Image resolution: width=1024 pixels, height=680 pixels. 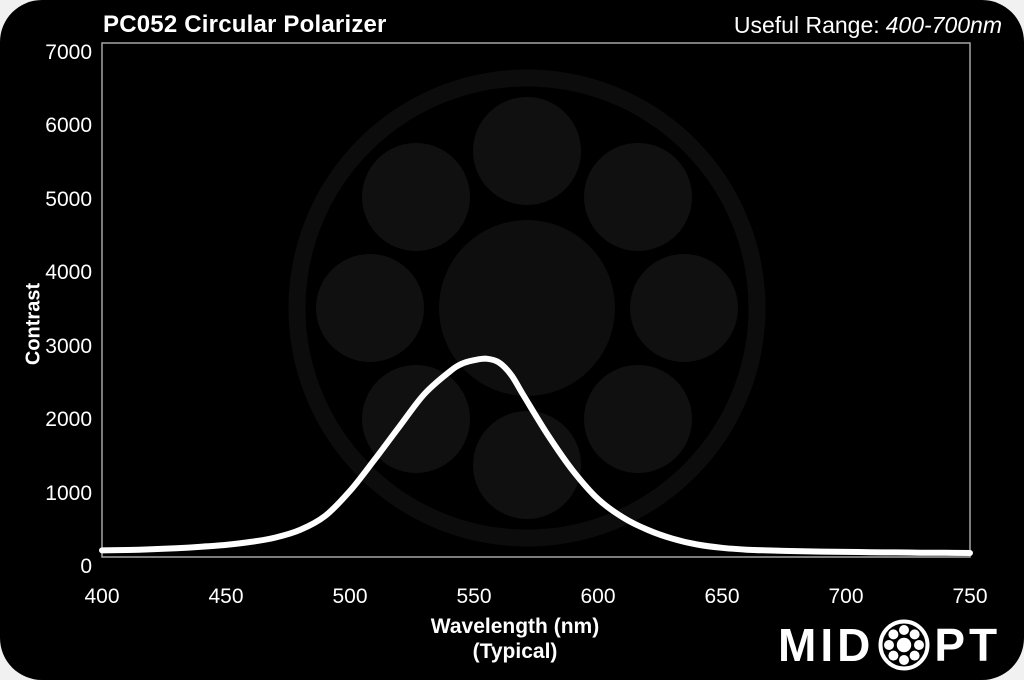 I want to click on logo-text-right: PT, so click(x=968, y=645).